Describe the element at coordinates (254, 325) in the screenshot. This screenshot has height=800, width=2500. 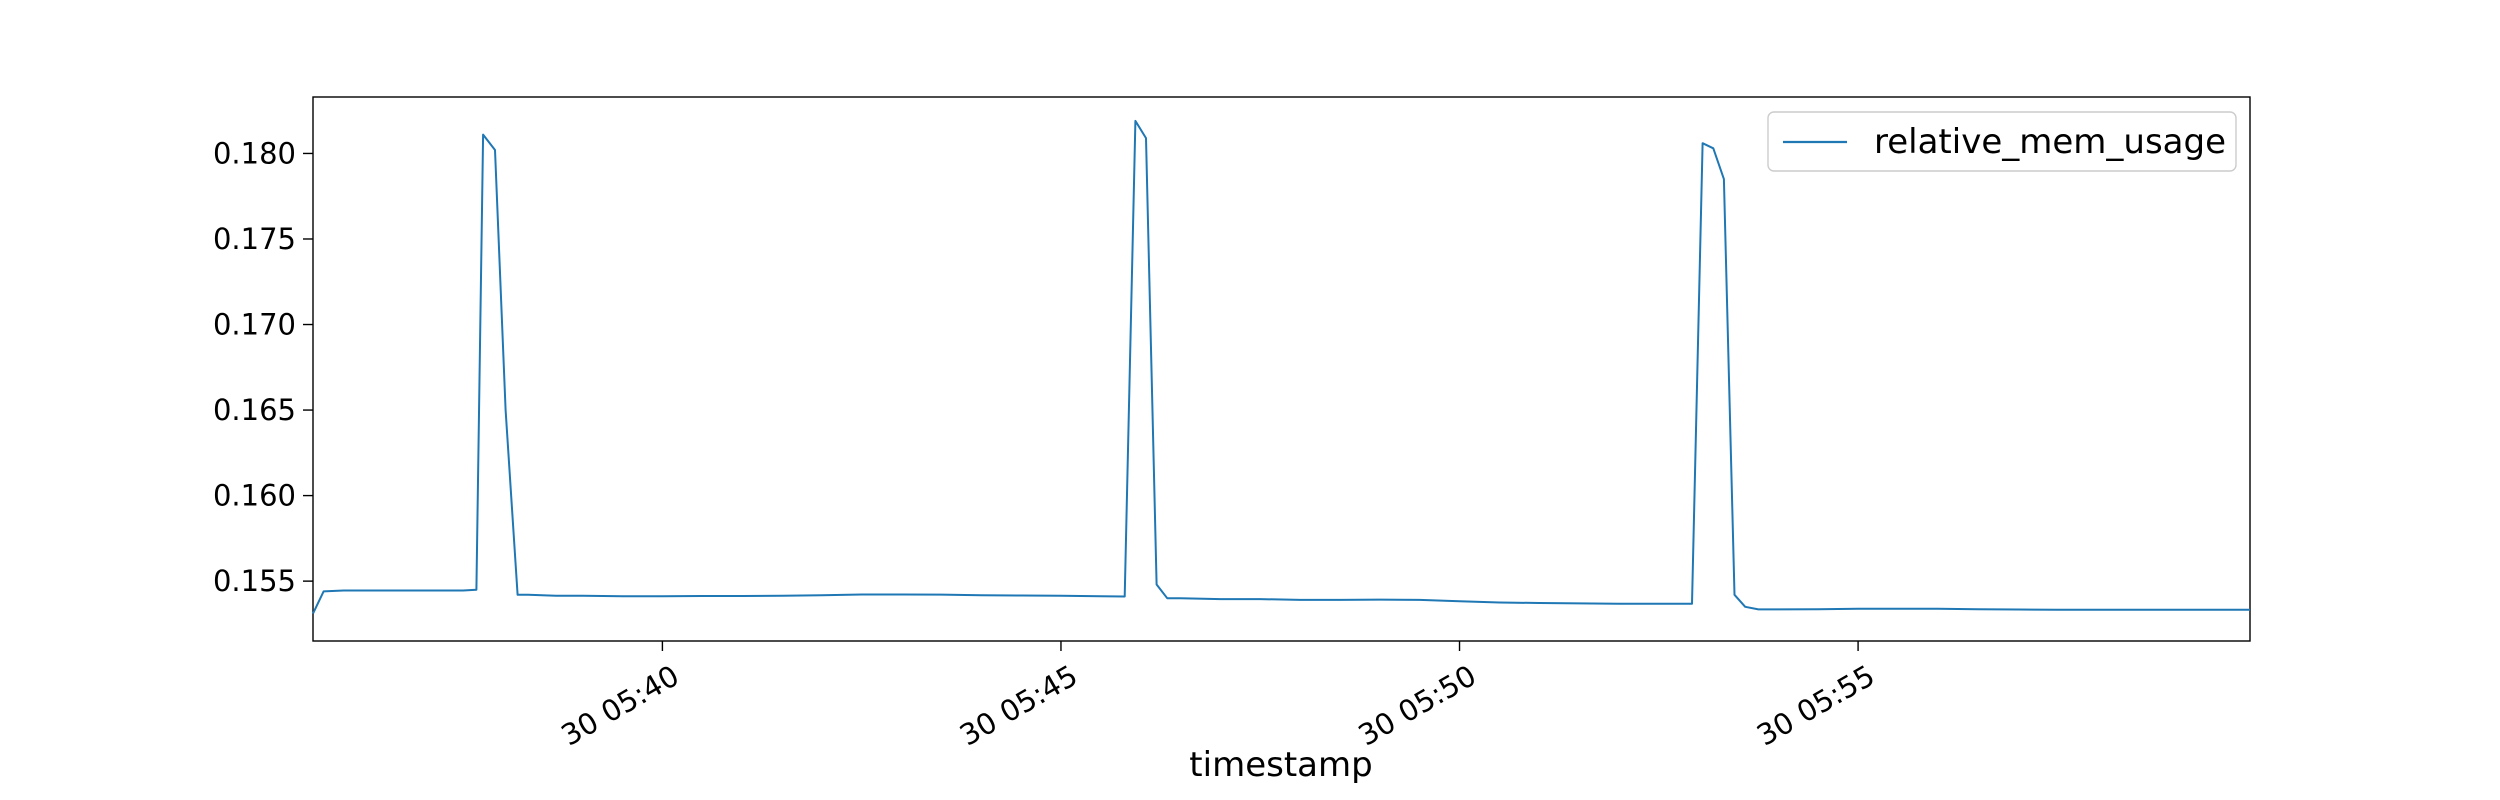
I see `y-tick-label: 0.170` at that location.